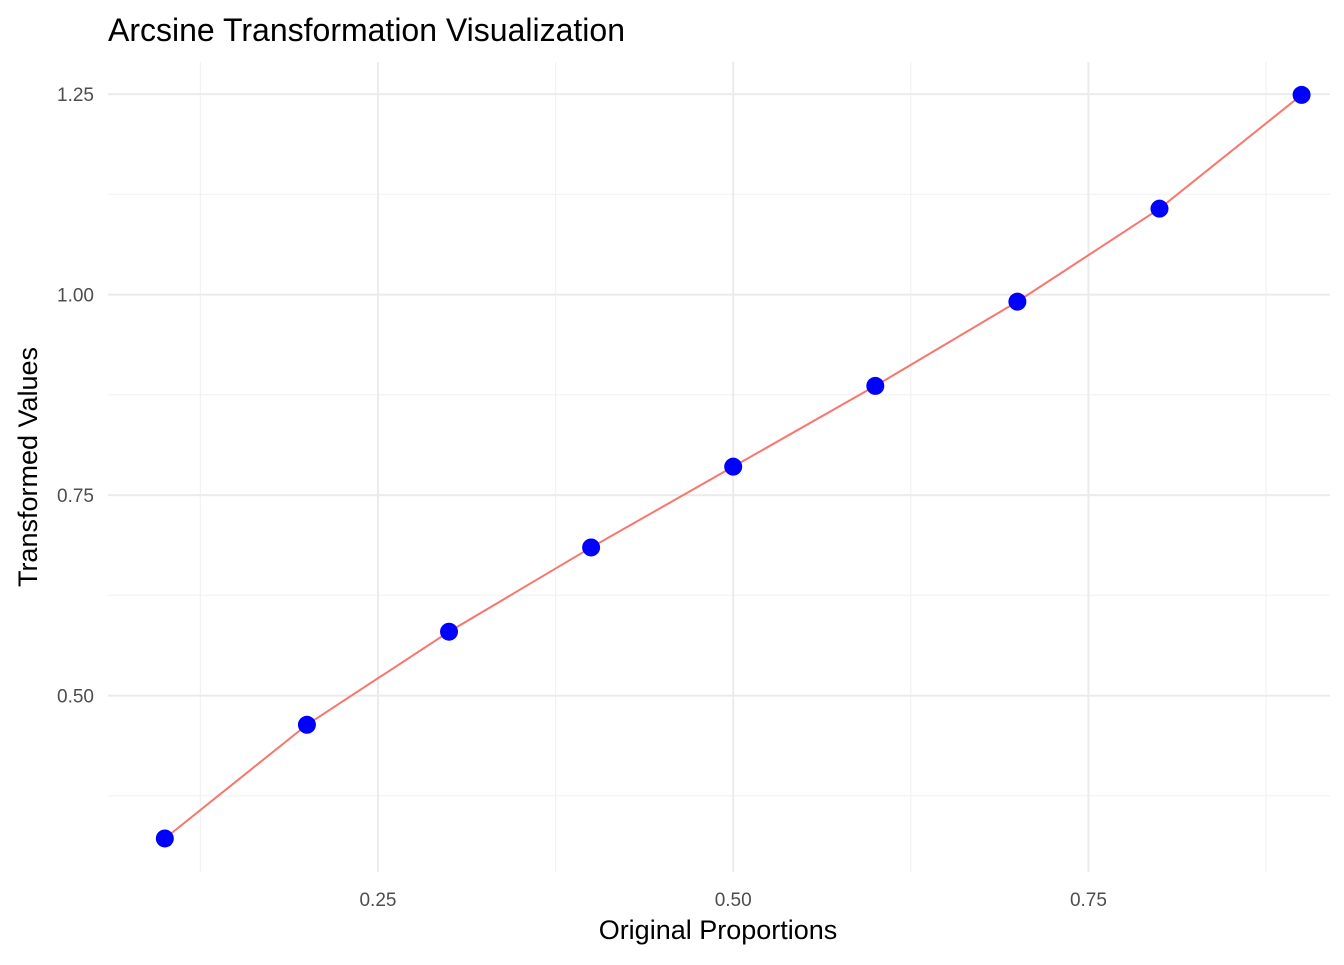 The image size is (1344, 965). Describe the element at coordinates (75, 496) in the screenshot. I see `y-tick-label: 0.75` at that location.